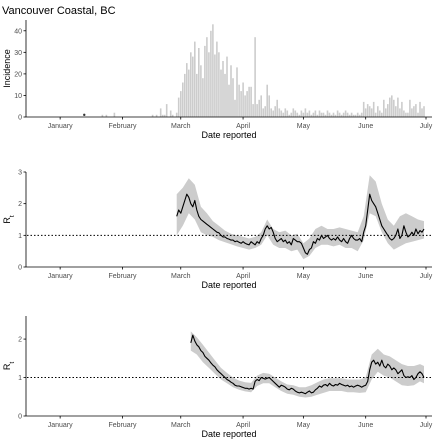 The width and height of the screenshot is (440, 440). I want to click on y-tick-label: 1, so click(20, 236).